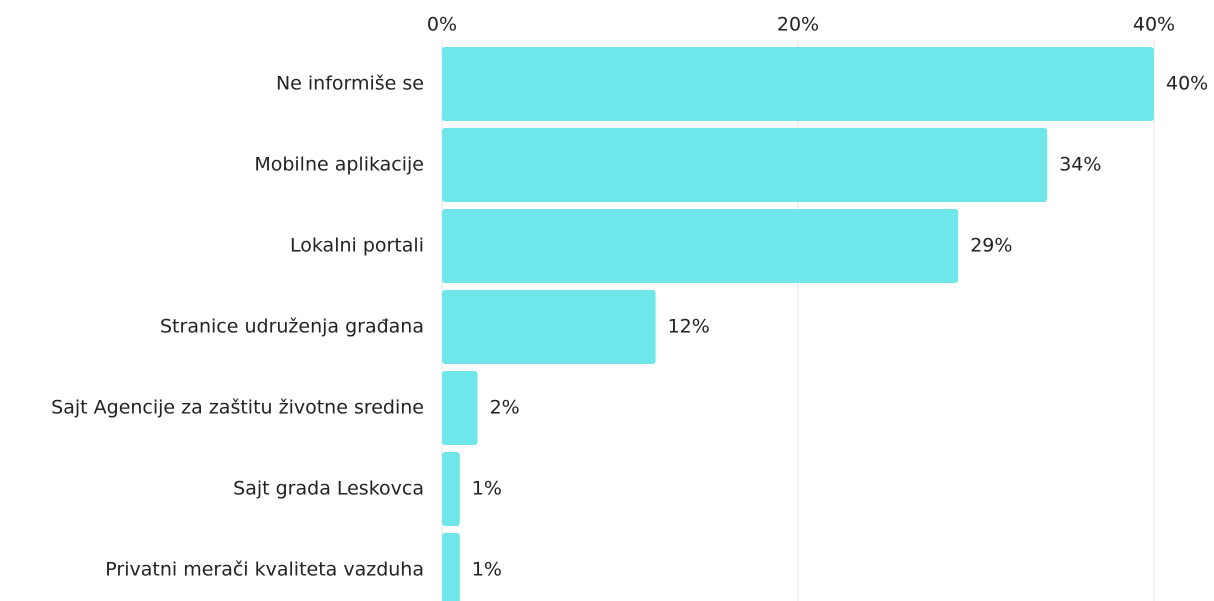  What do you see at coordinates (505, 408) in the screenshot?
I see `value-label: 2%` at bounding box center [505, 408].